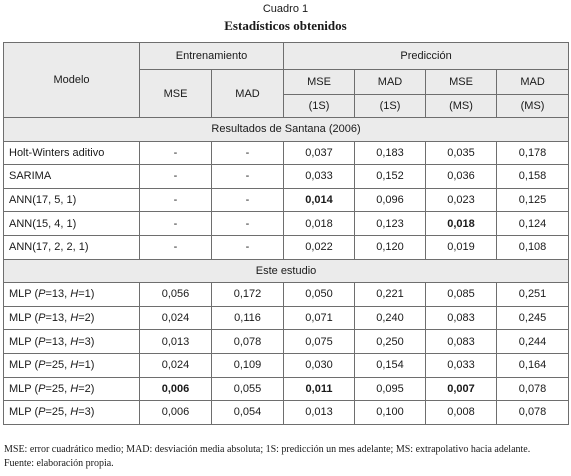  What do you see at coordinates (461, 106) in the screenshot?
I see `header-sub-ms: (MS)` at bounding box center [461, 106].